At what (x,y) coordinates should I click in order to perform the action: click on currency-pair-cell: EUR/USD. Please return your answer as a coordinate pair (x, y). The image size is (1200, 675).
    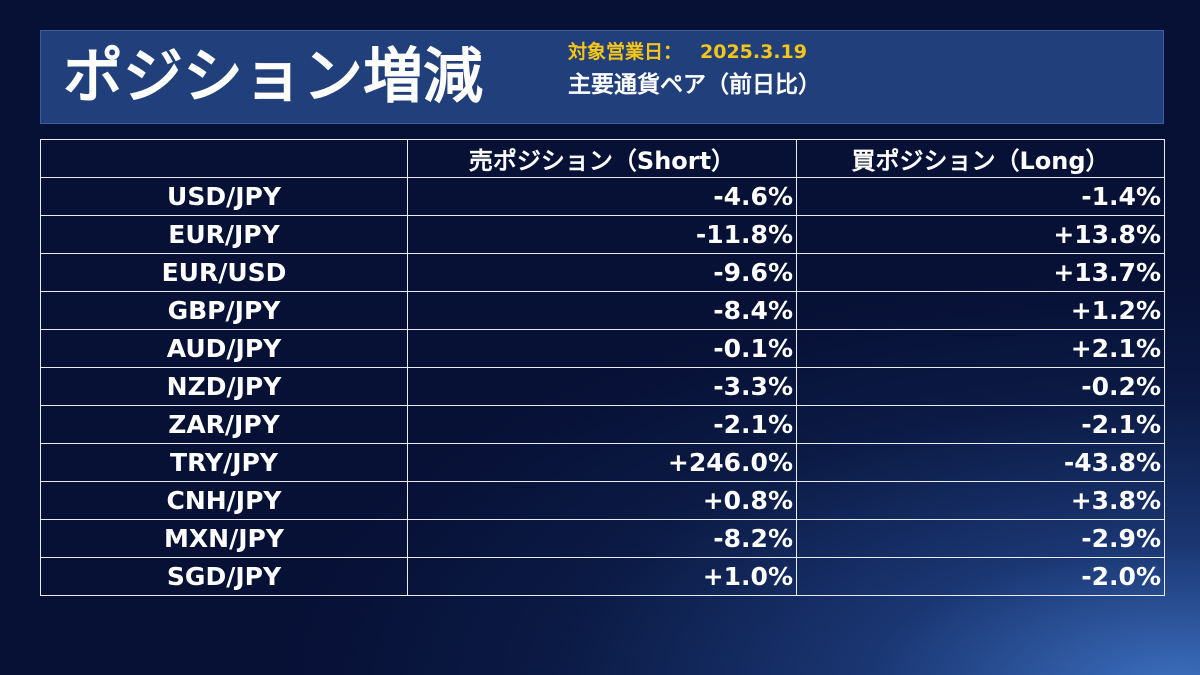
    Looking at the image, I should click on (224, 272).